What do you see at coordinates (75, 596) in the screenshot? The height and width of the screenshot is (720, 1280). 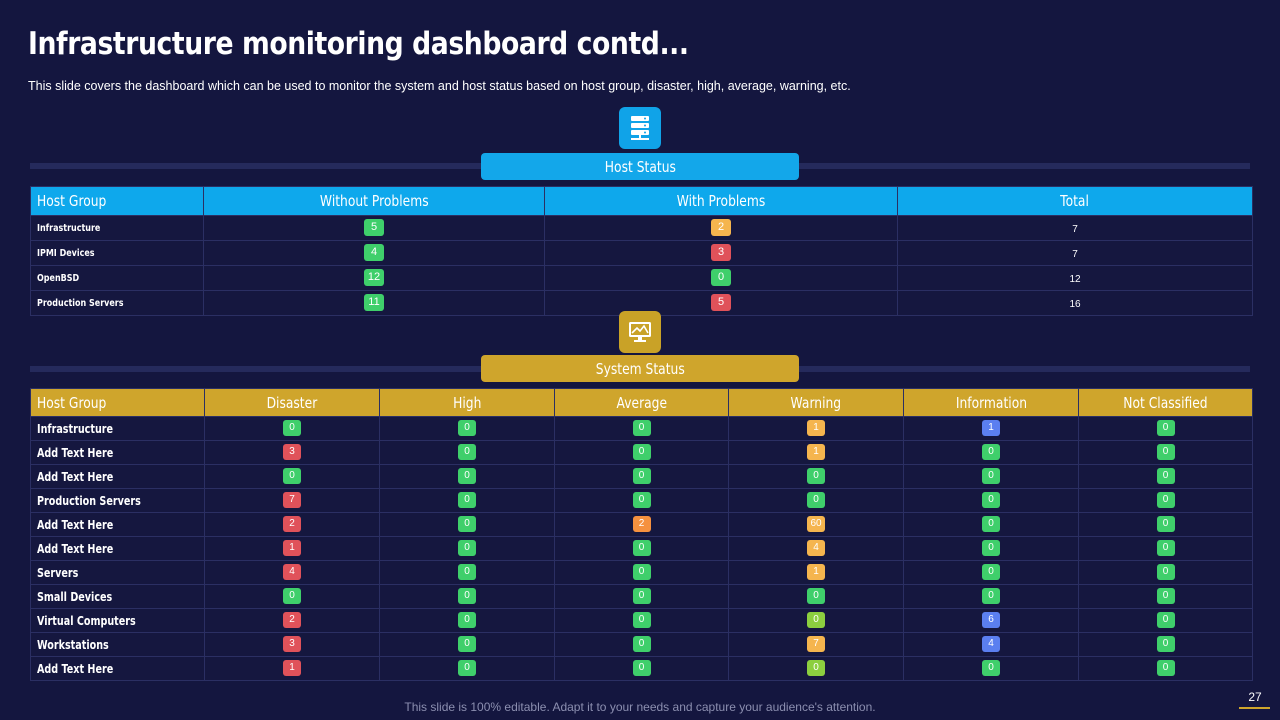 I see `host-group-label: Small Devices` at bounding box center [75, 596].